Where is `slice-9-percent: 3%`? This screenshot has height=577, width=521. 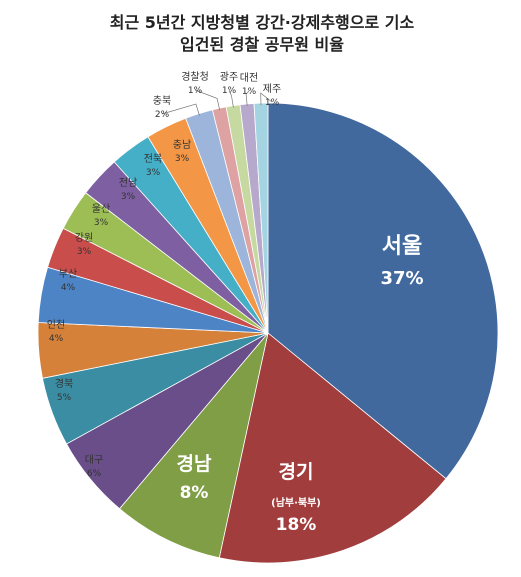 slice-9-percent: 3% is located at coordinates (101, 223).